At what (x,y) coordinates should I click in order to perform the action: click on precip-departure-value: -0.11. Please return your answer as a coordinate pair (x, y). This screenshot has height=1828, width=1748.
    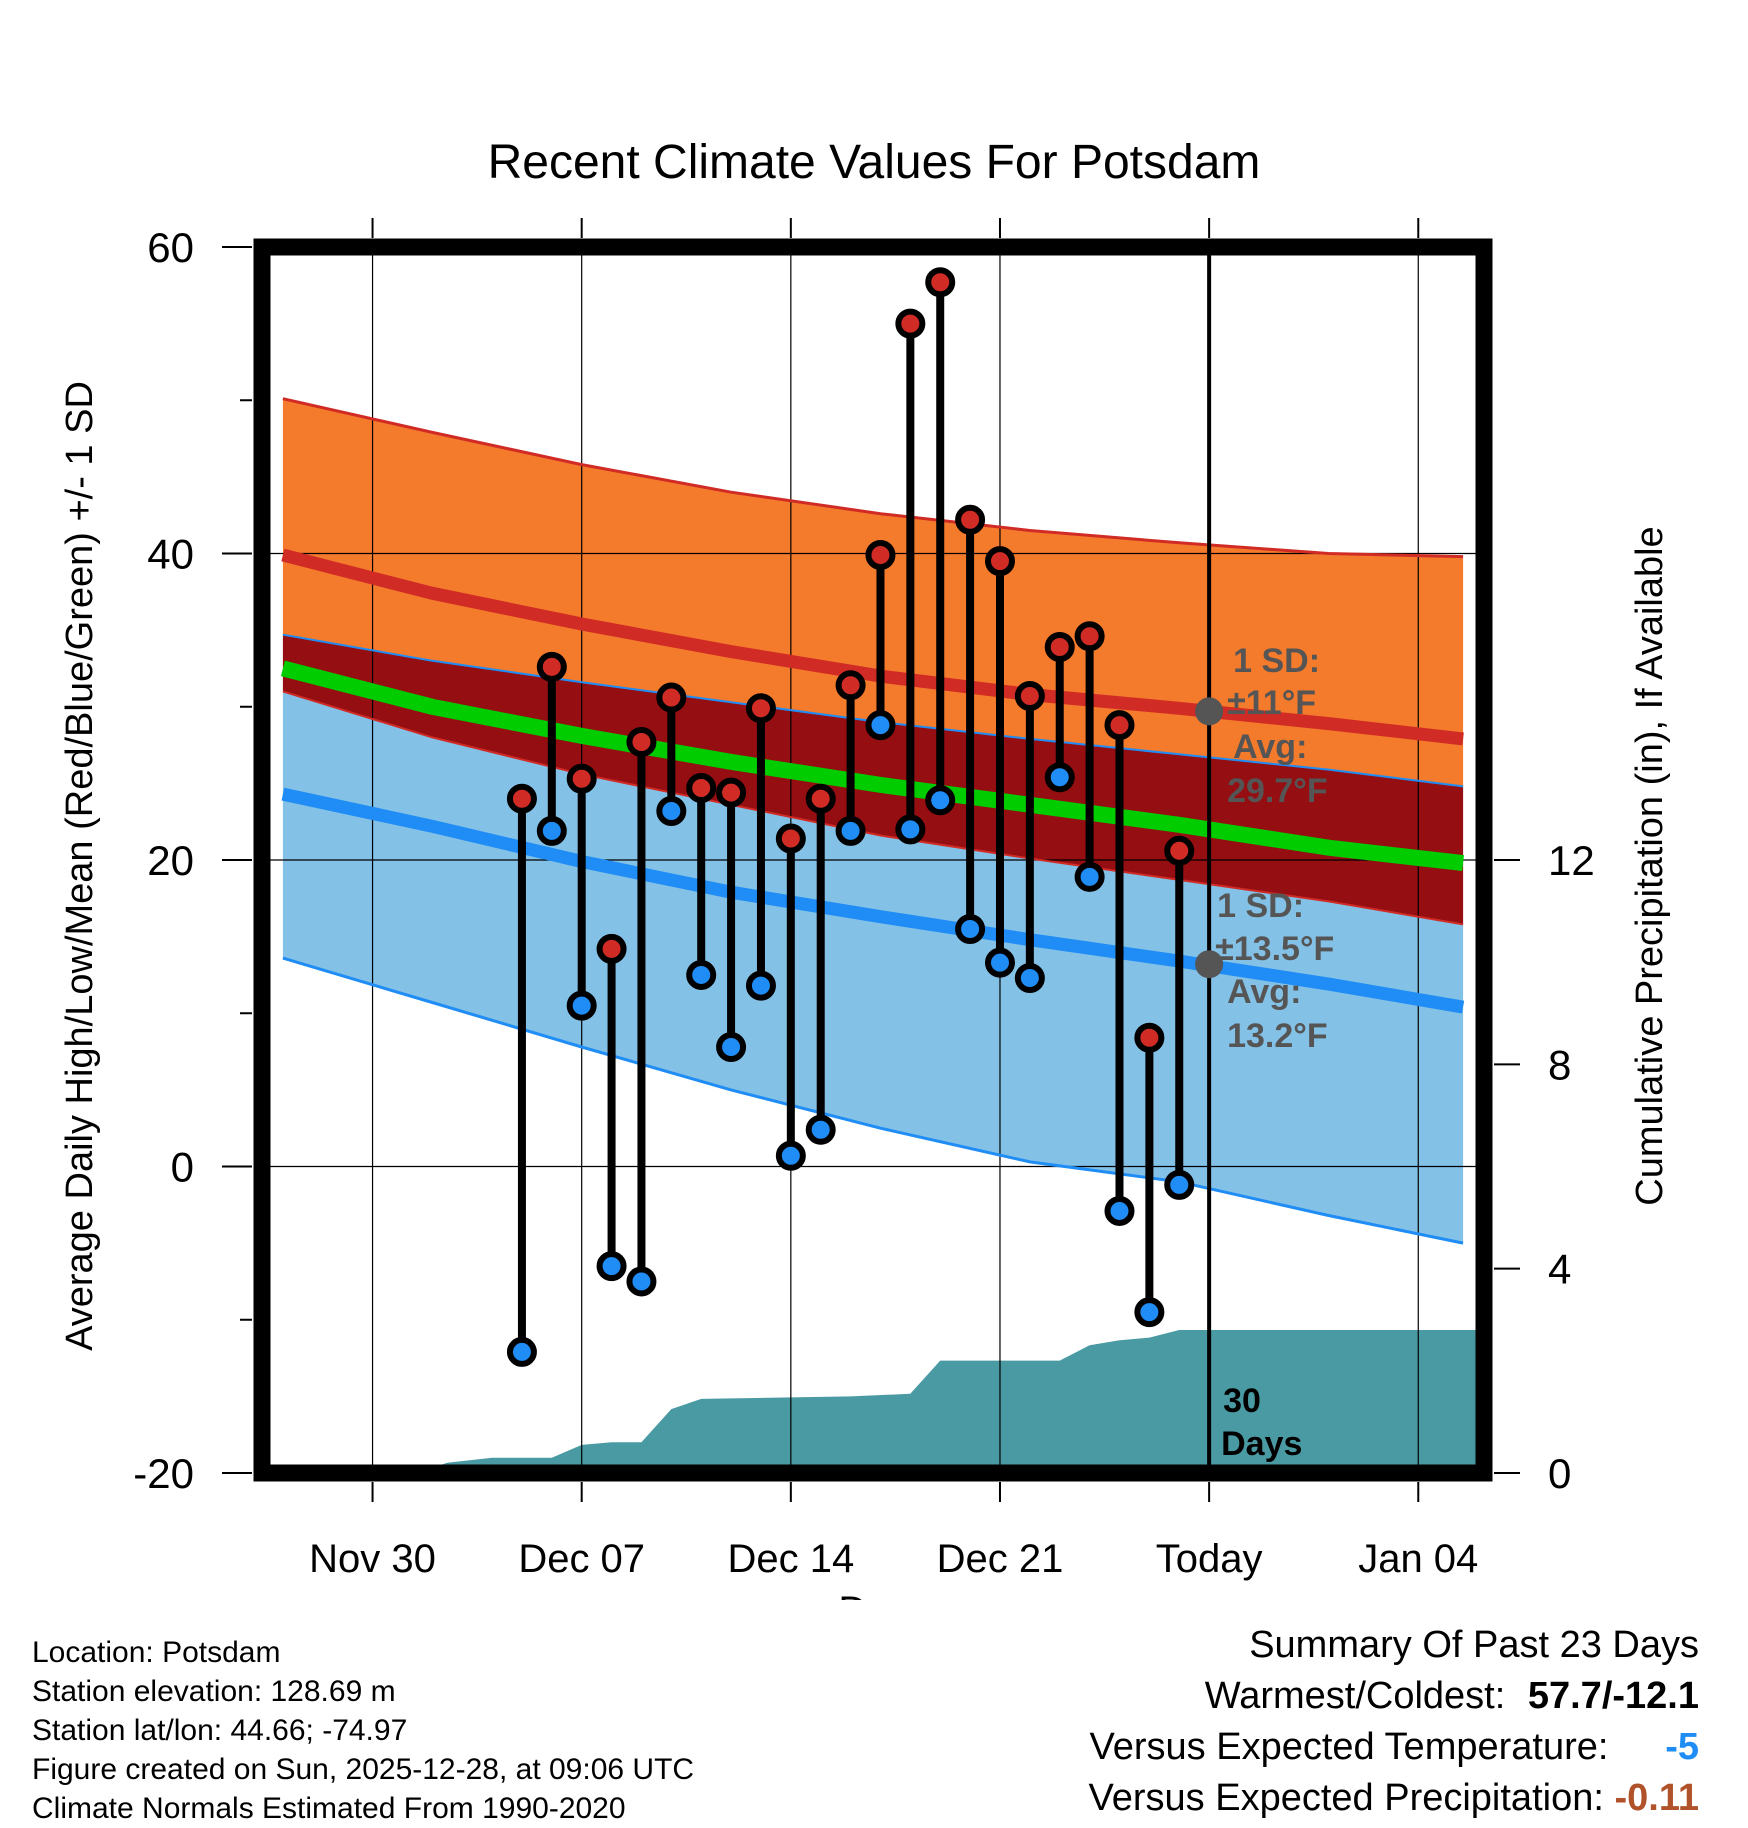
    Looking at the image, I should click on (1656, 1798).